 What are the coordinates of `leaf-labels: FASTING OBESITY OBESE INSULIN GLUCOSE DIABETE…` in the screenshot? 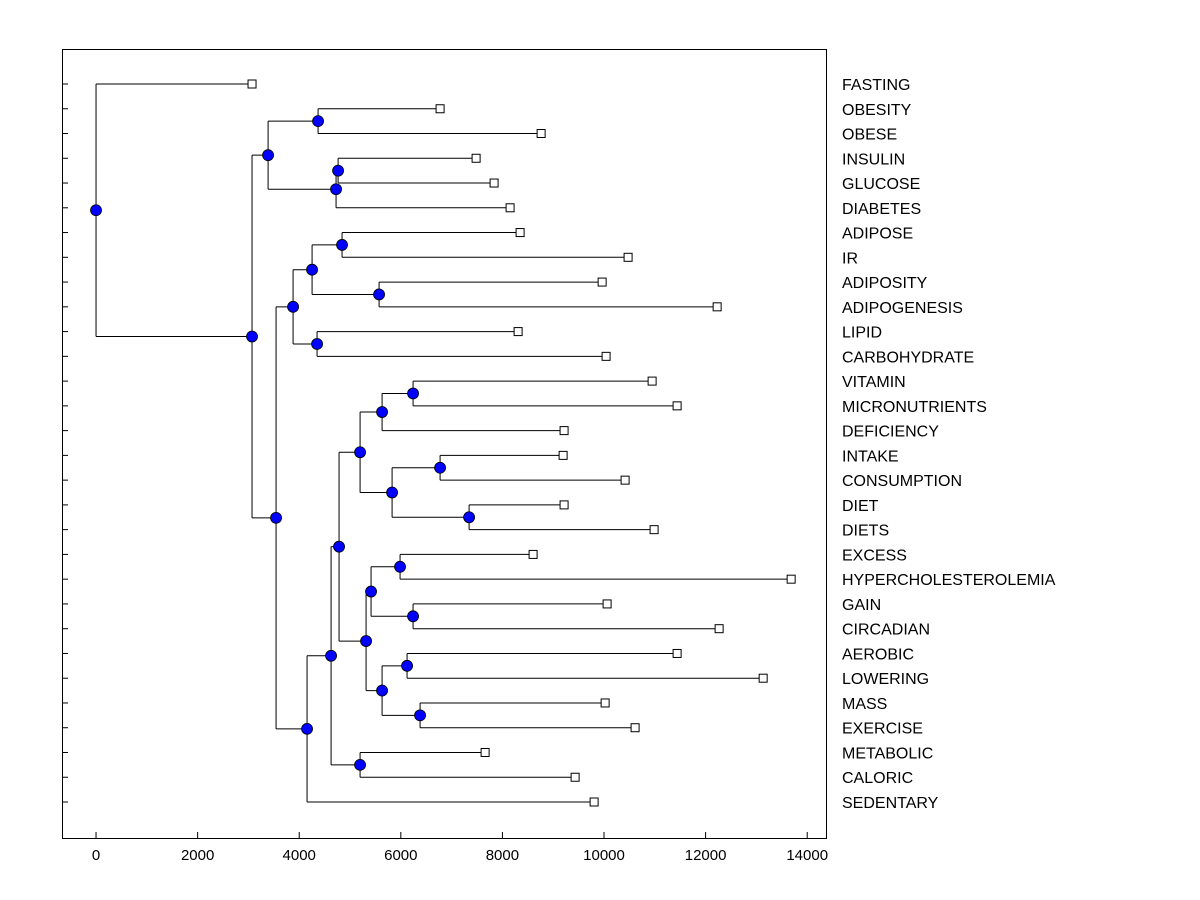 It's located at (949, 444).